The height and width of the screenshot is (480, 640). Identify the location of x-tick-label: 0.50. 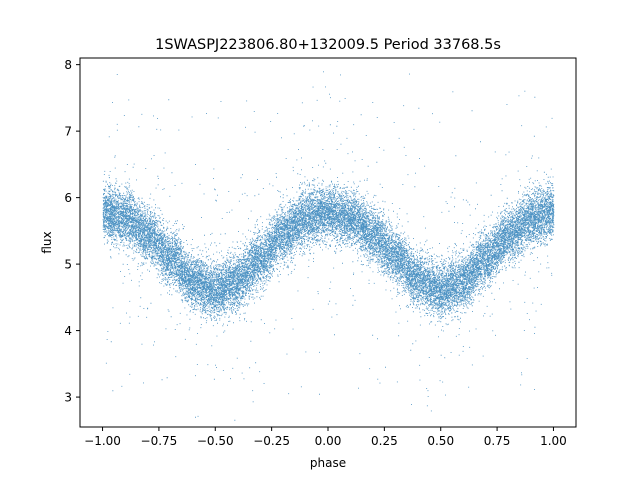
(440, 441).